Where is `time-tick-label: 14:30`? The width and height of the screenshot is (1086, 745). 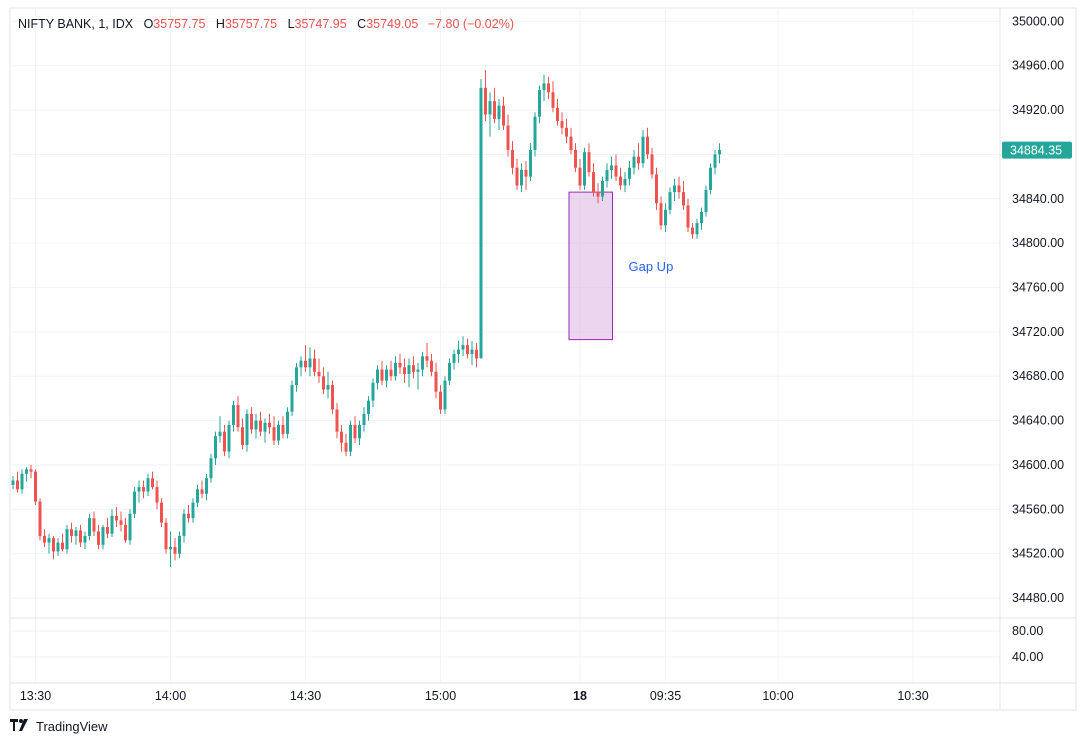 time-tick-label: 14:30 is located at coordinates (305, 696).